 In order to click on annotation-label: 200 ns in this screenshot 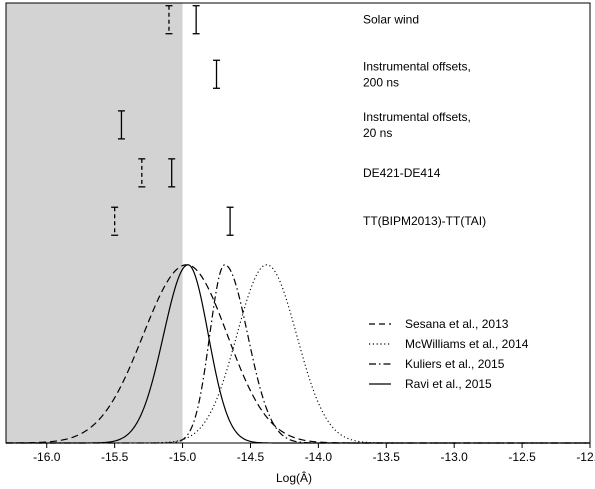, I will do `click(381, 82)`.